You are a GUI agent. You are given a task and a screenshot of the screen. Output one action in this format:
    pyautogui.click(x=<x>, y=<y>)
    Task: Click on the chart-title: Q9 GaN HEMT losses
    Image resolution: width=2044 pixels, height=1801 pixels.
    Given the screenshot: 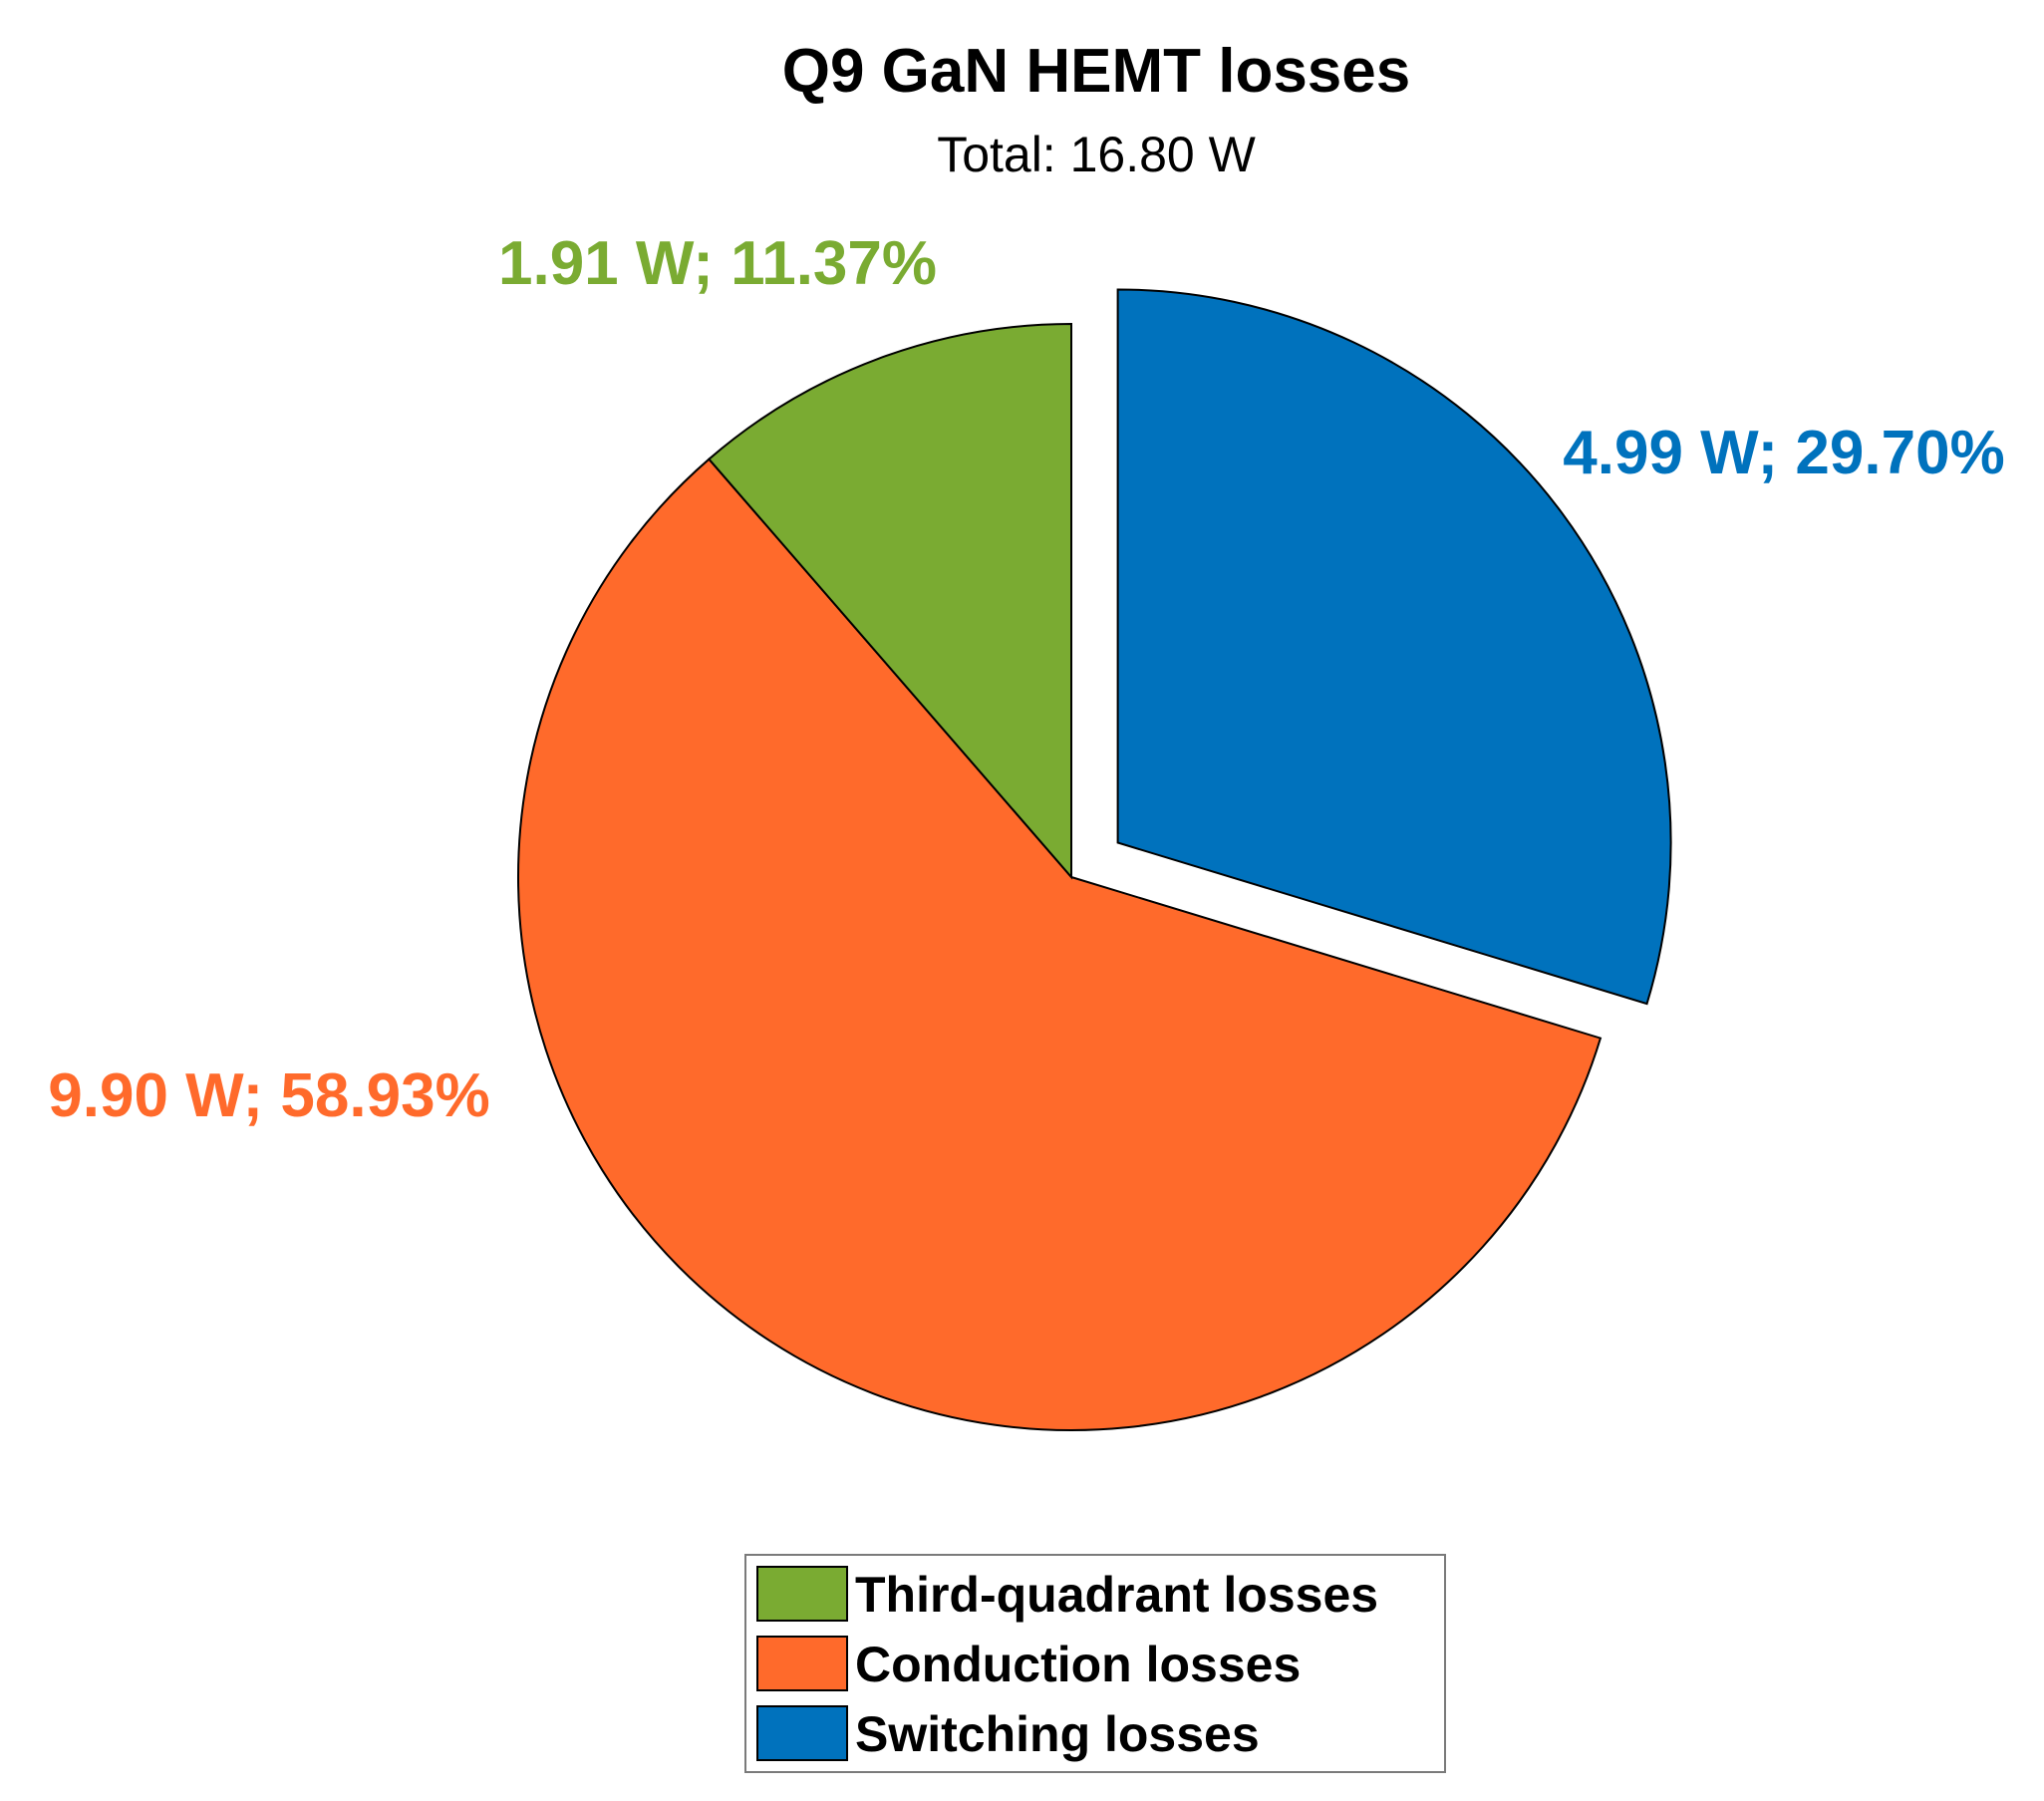 What is the action you would take?
    pyautogui.click(x=1096, y=71)
    